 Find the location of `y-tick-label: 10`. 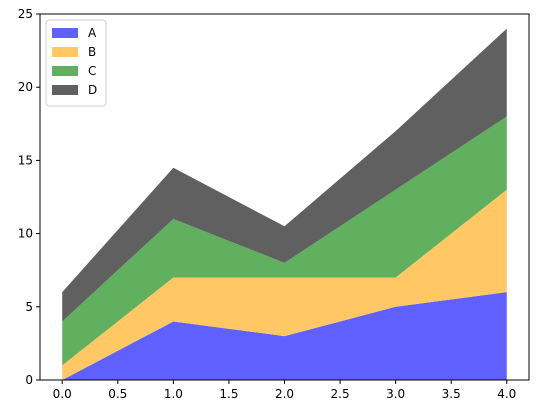

y-tick-label: 10 is located at coordinates (25, 234).